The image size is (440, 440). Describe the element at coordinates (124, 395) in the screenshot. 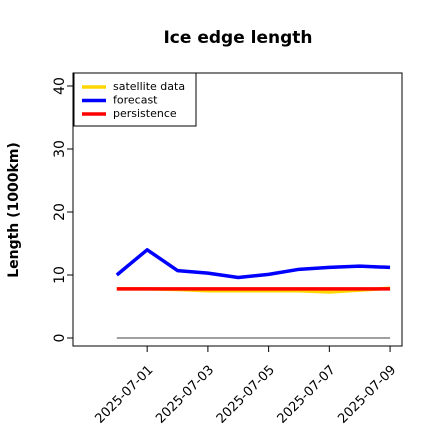

I see `x-tick-label: 2025-07-01` at that location.